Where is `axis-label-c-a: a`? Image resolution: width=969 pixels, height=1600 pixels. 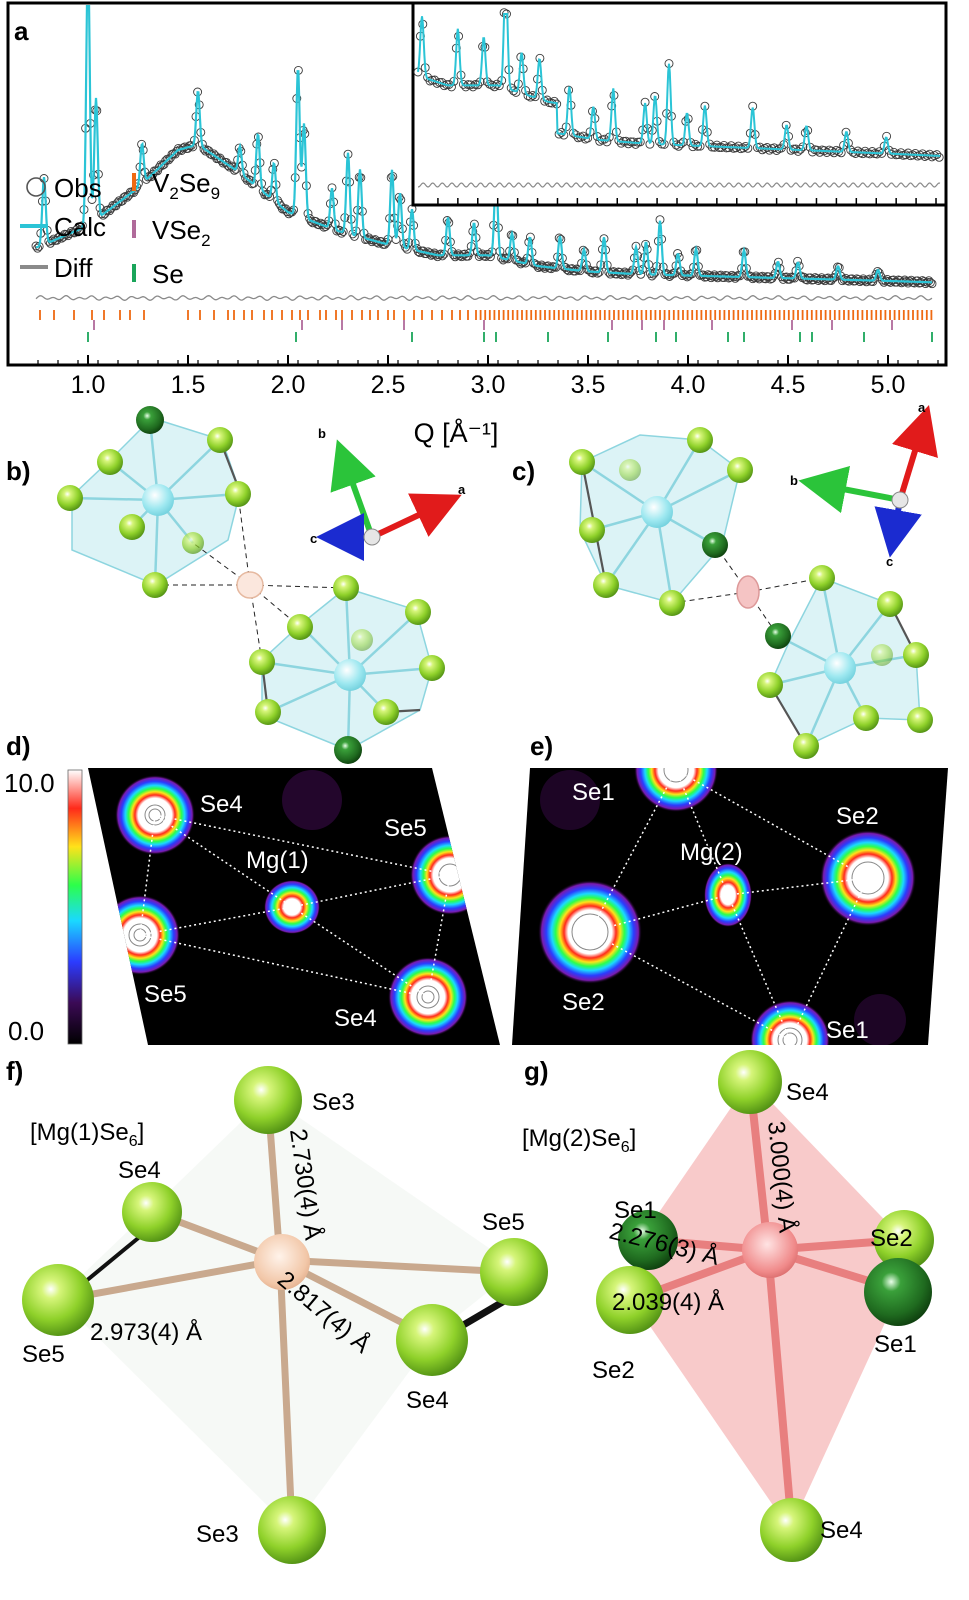 axis-label-c-a: a is located at coordinates (922, 407).